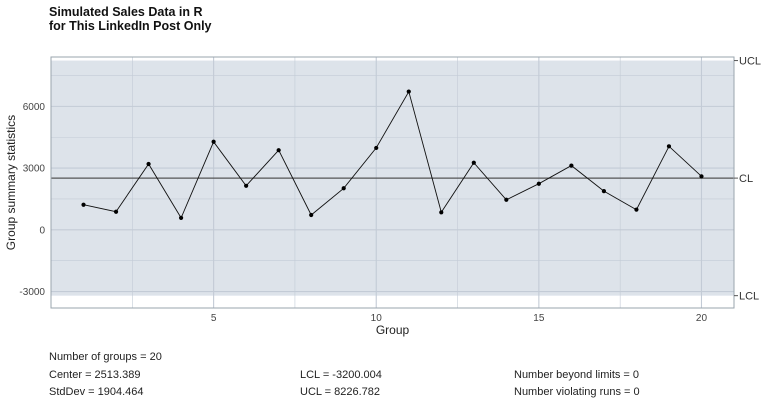 The image size is (768, 405). Describe the element at coordinates (749, 297) in the screenshot. I see `limit-label-lcl: LCL` at that location.